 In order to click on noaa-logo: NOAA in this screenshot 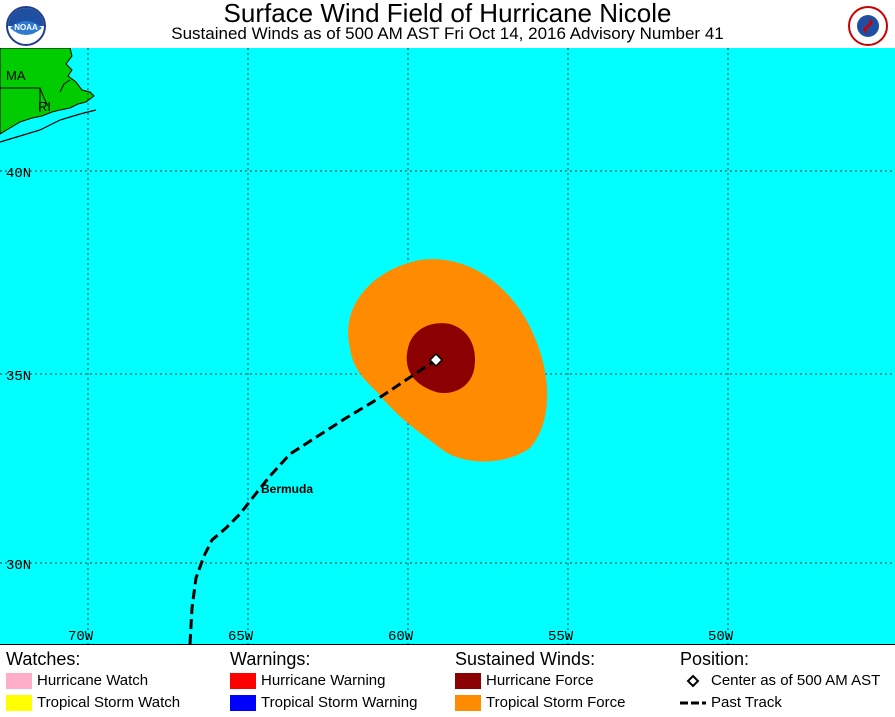, I will do `click(26, 26)`.